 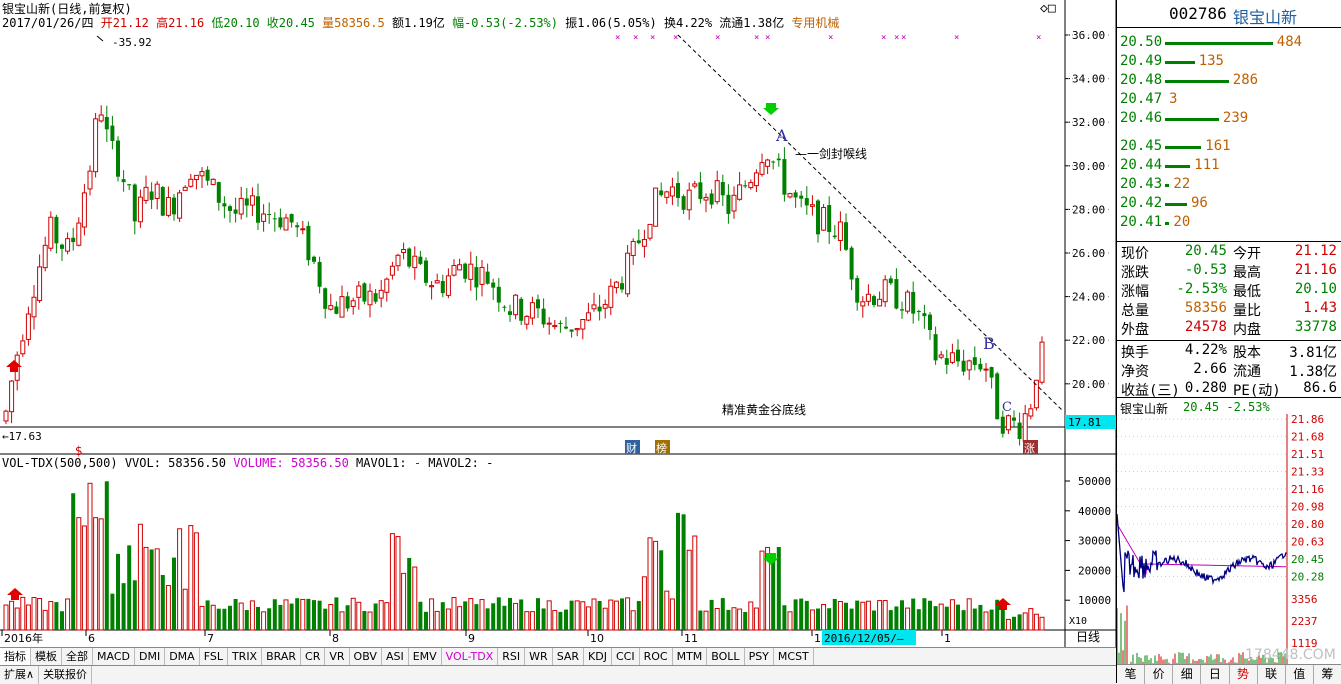 What do you see at coordinates (150, 657) in the screenshot?
I see `indicator-tab-dmi: DMI` at bounding box center [150, 657].